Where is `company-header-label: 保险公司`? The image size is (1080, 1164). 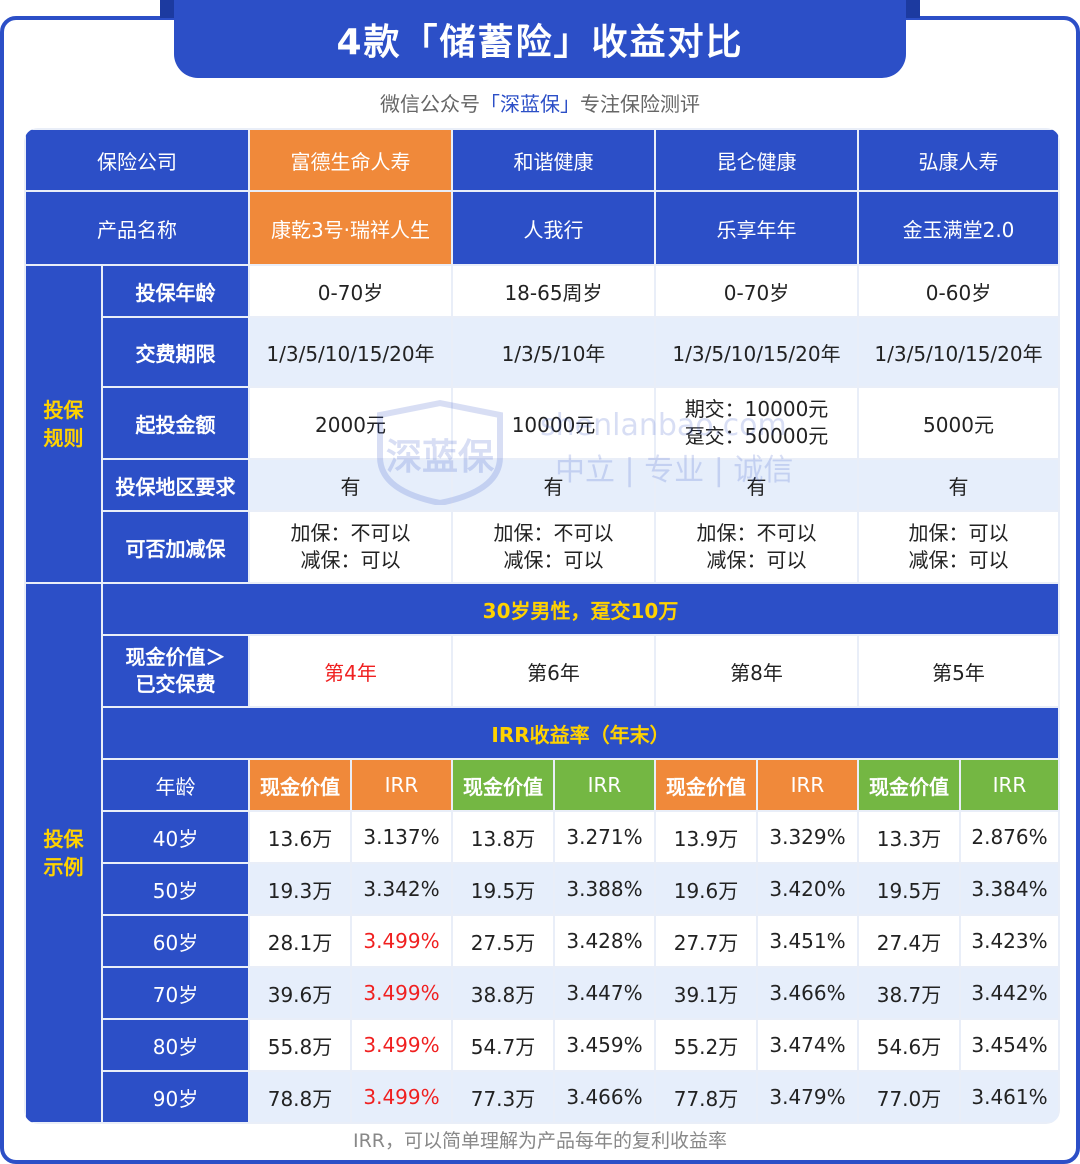 company-header-label: 保险公司 is located at coordinates (137, 160).